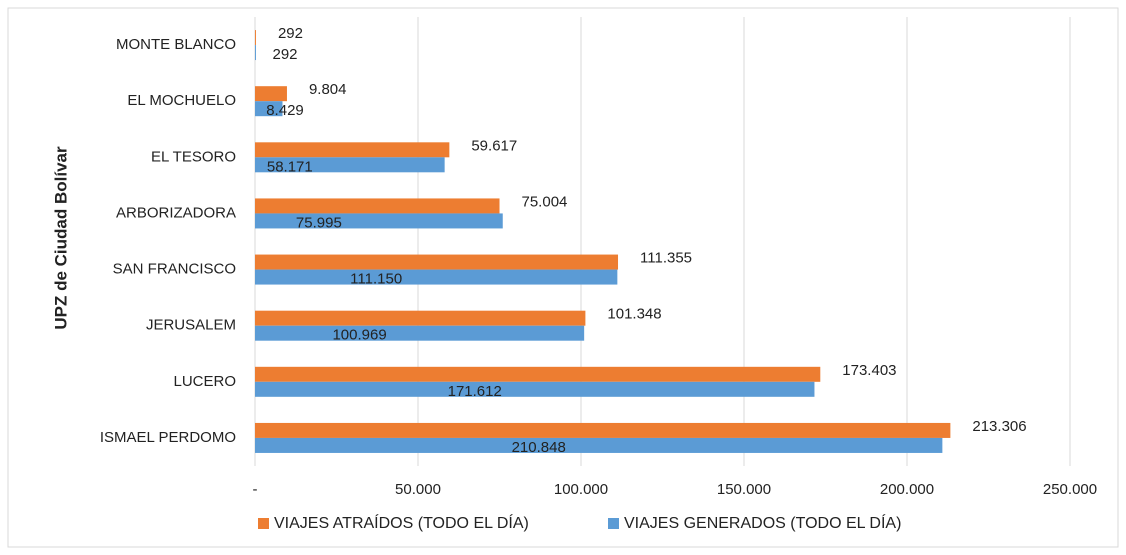 Image resolution: width=1126 pixels, height=555 pixels. What do you see at coordinates (401, 522) in the screenshot?
I see `legend-label: VIAJES ATRAÍDOS (TODO EL DÍA)` at bounding box center [401, 522].